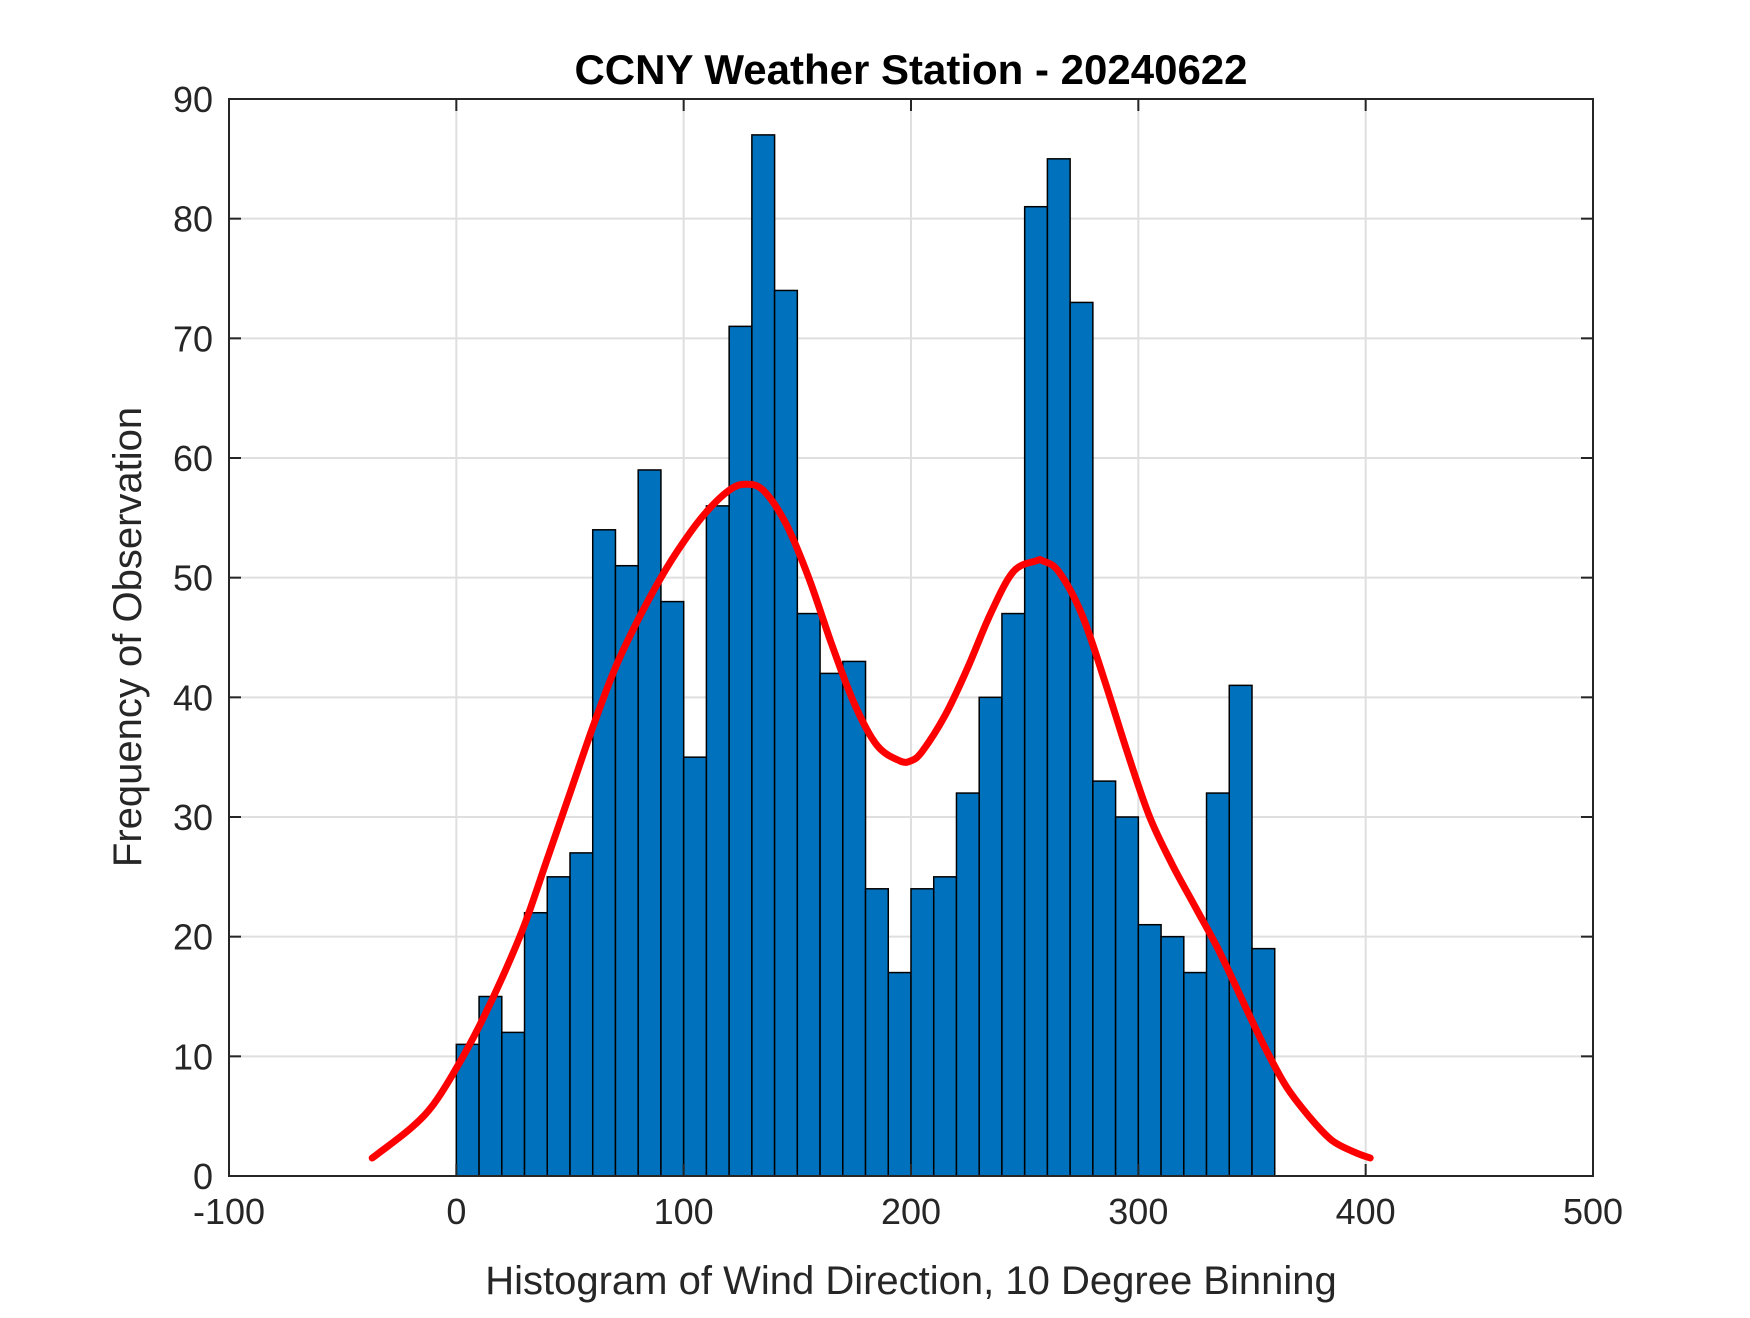 The image size is (1750, 1318). Describe the element at coordinates (911, 1211) in the screenshot. I see `x-tick-label: 200` at that location.